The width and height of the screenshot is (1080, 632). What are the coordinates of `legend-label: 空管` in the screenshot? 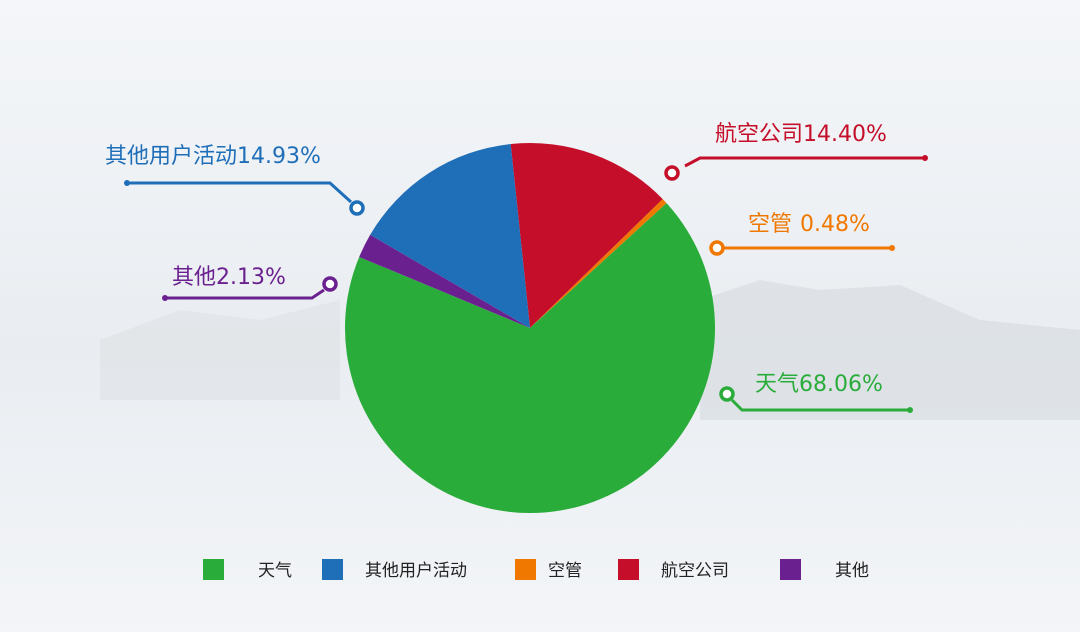 It's located at (565, 571).